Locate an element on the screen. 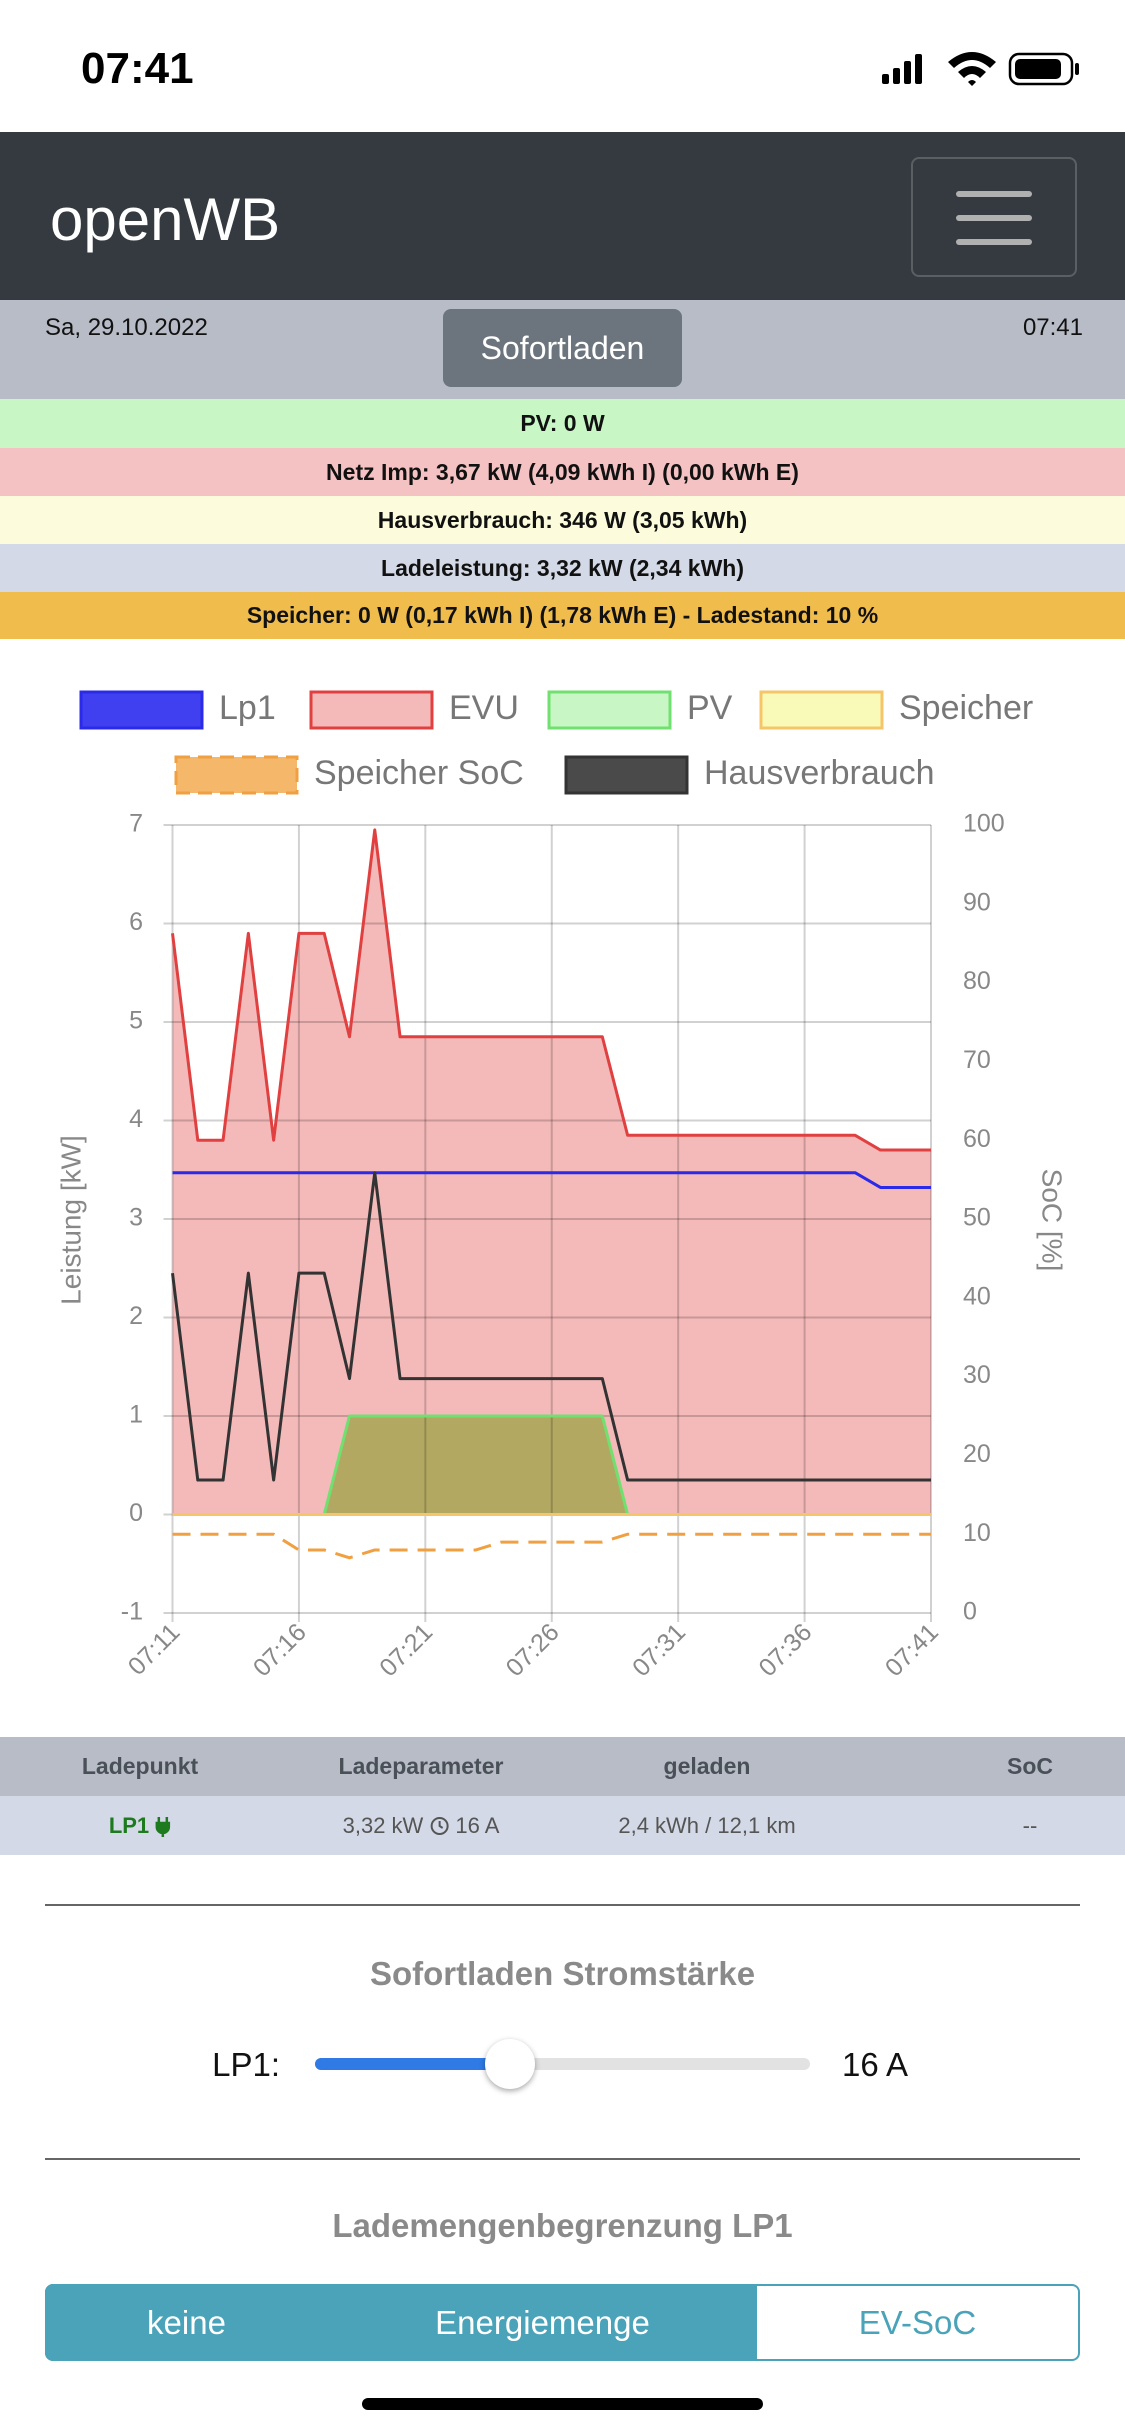 Image resolution: width=1125 pixels, height=2436 pixels. y-tick-label: 3 is located at coordinates (136, 1218).